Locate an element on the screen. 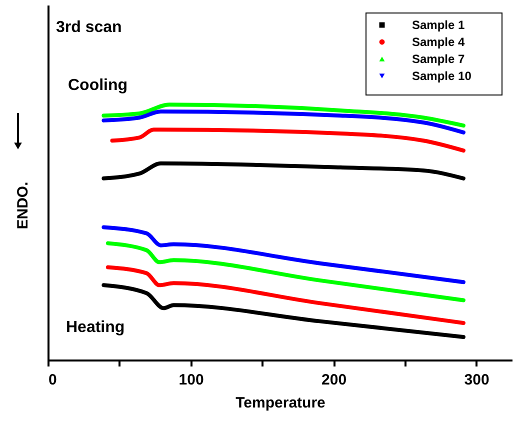 The height and width of the screenshot is (440, 525). x-tick-label: 200 is located at coordinates (334, 380).